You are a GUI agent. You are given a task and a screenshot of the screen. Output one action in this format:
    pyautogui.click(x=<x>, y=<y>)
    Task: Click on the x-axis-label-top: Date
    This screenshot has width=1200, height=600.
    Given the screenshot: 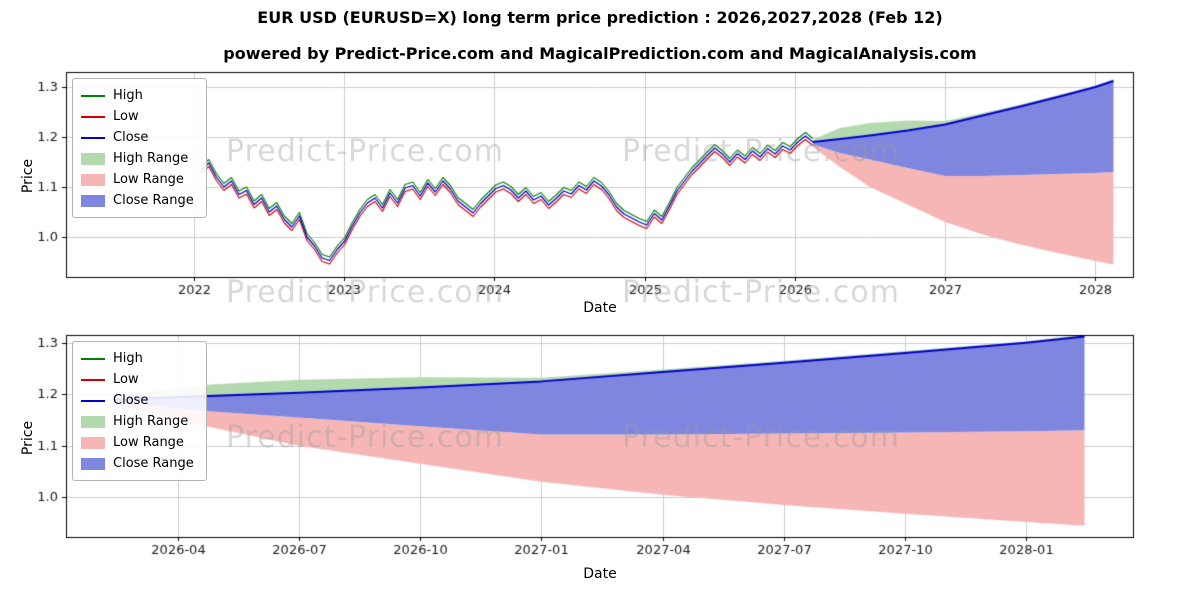 What is the action you would take?
    pyautogui.click(x=600, y=308)
    